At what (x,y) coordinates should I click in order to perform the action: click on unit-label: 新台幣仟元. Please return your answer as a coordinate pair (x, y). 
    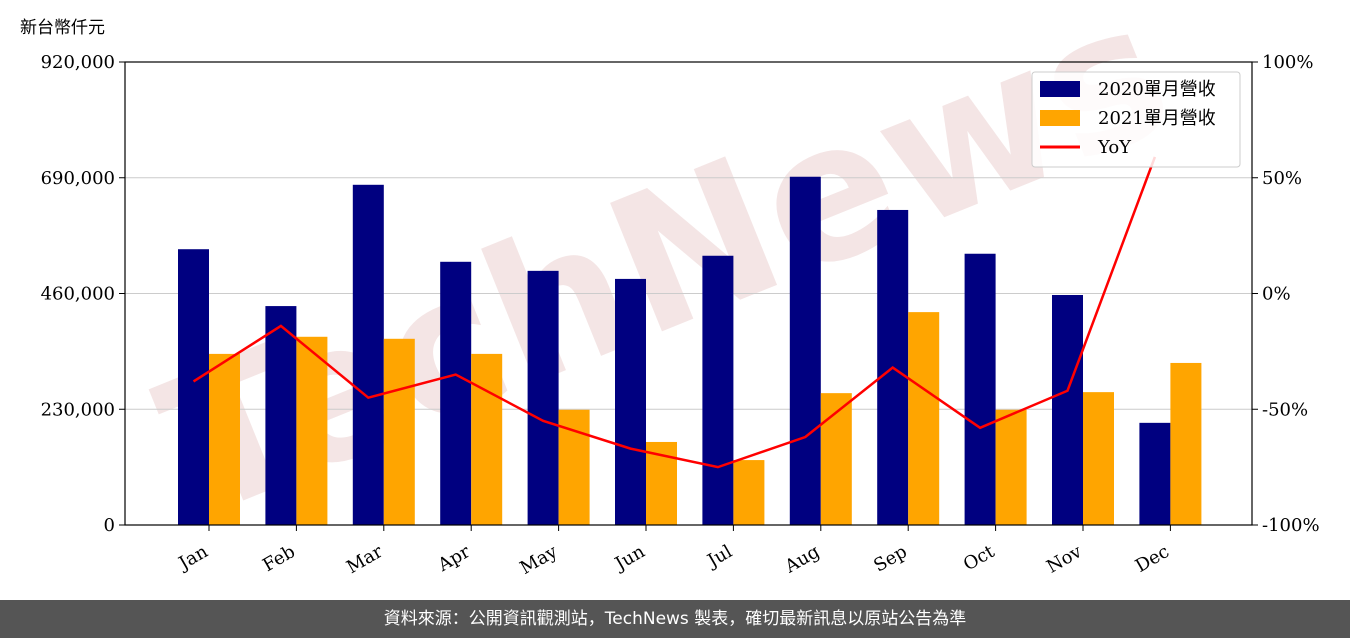
    Looking at the image, I should click on (62, 28).